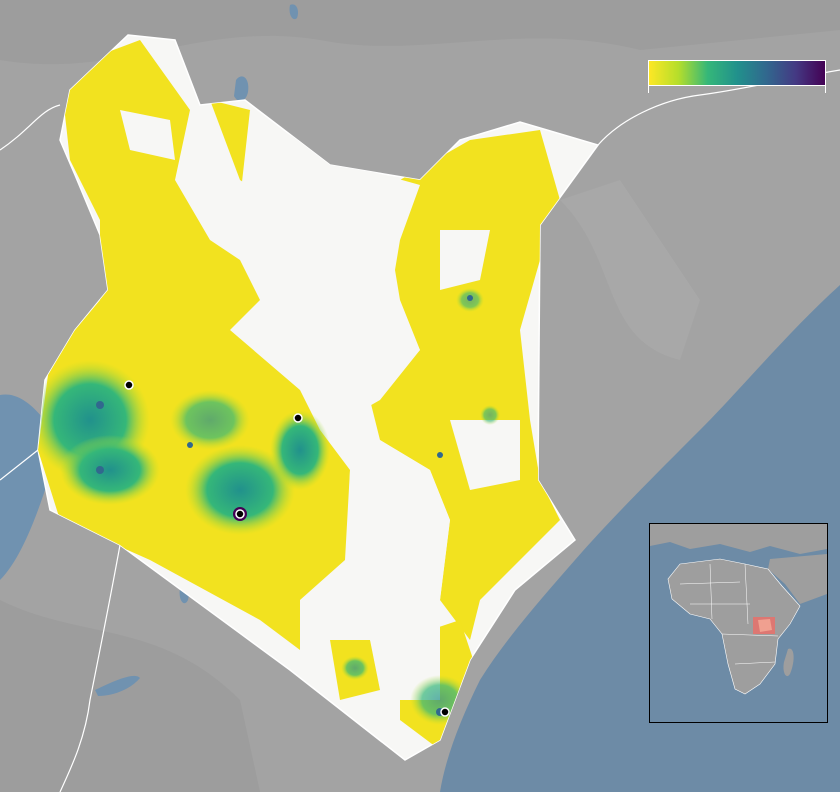 The image size is (840, 792). I want to click on inset-borders, so click(729, 614).